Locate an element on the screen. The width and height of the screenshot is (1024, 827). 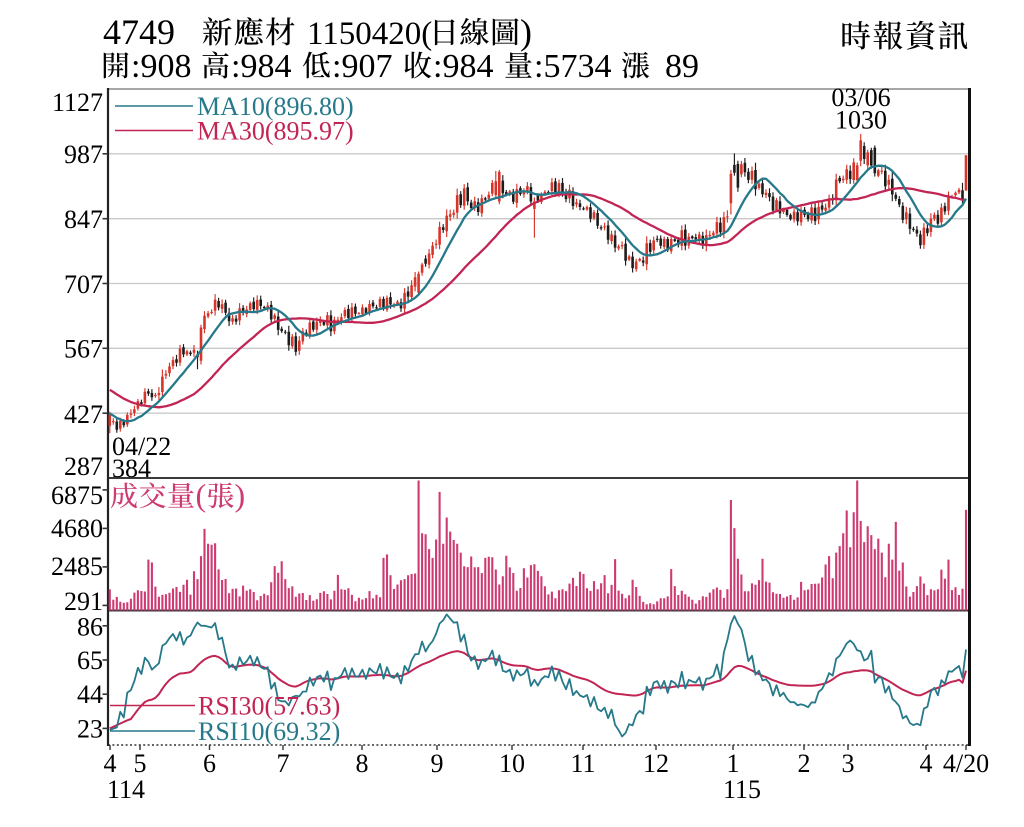
svg-text: 7 is located at coordinates (283, 763).